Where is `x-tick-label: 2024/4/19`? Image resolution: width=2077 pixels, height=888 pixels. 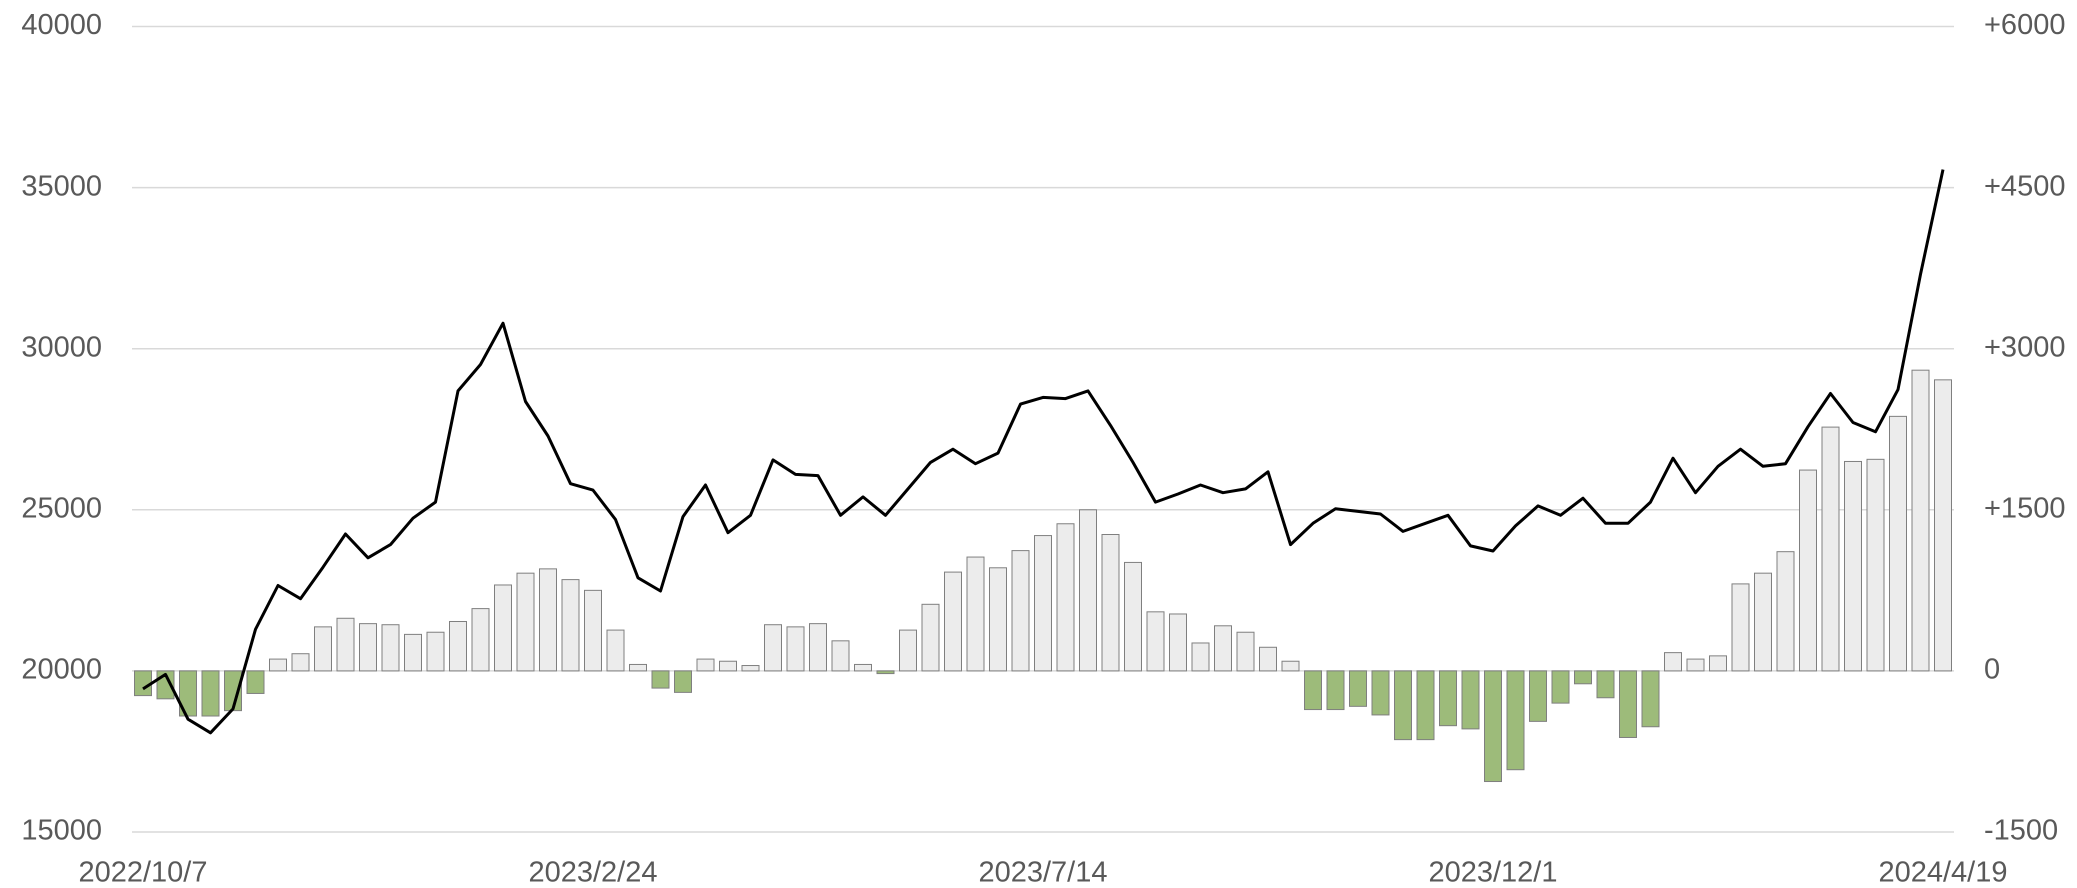
x-tick-label: 2024/4/19 is located at coordinates (1942, 872).